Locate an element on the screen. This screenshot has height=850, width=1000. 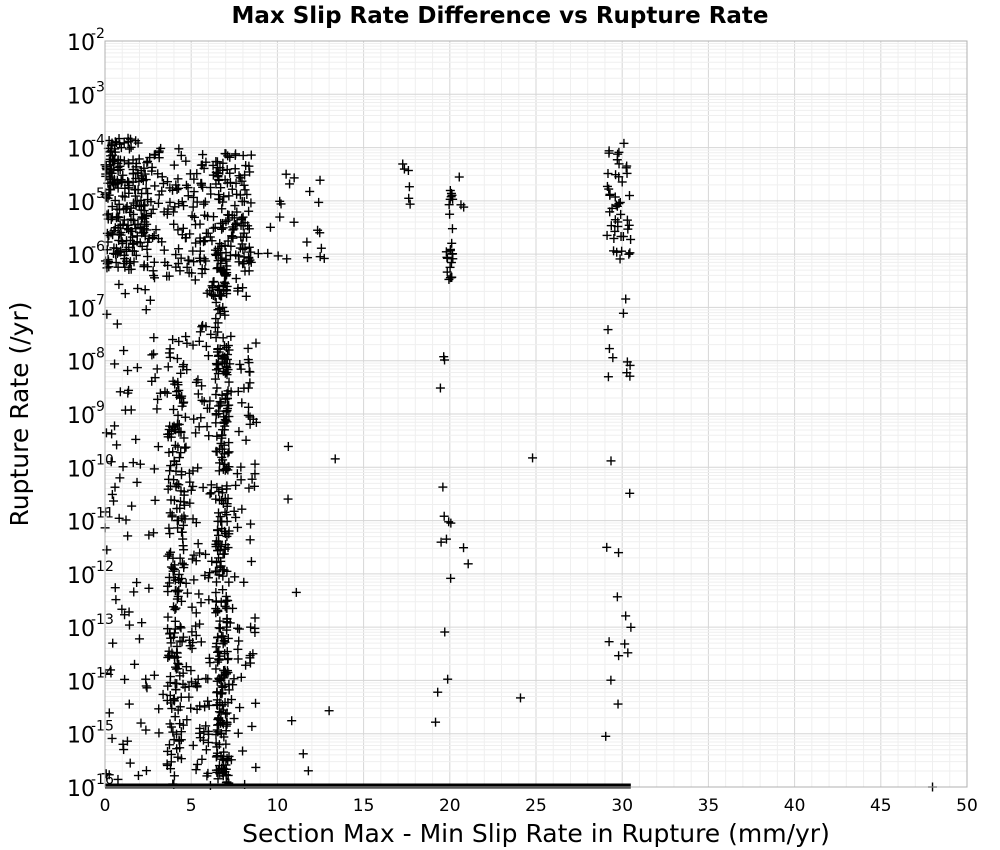
x-tick-label: 40 is located at coordinates (795, 806).